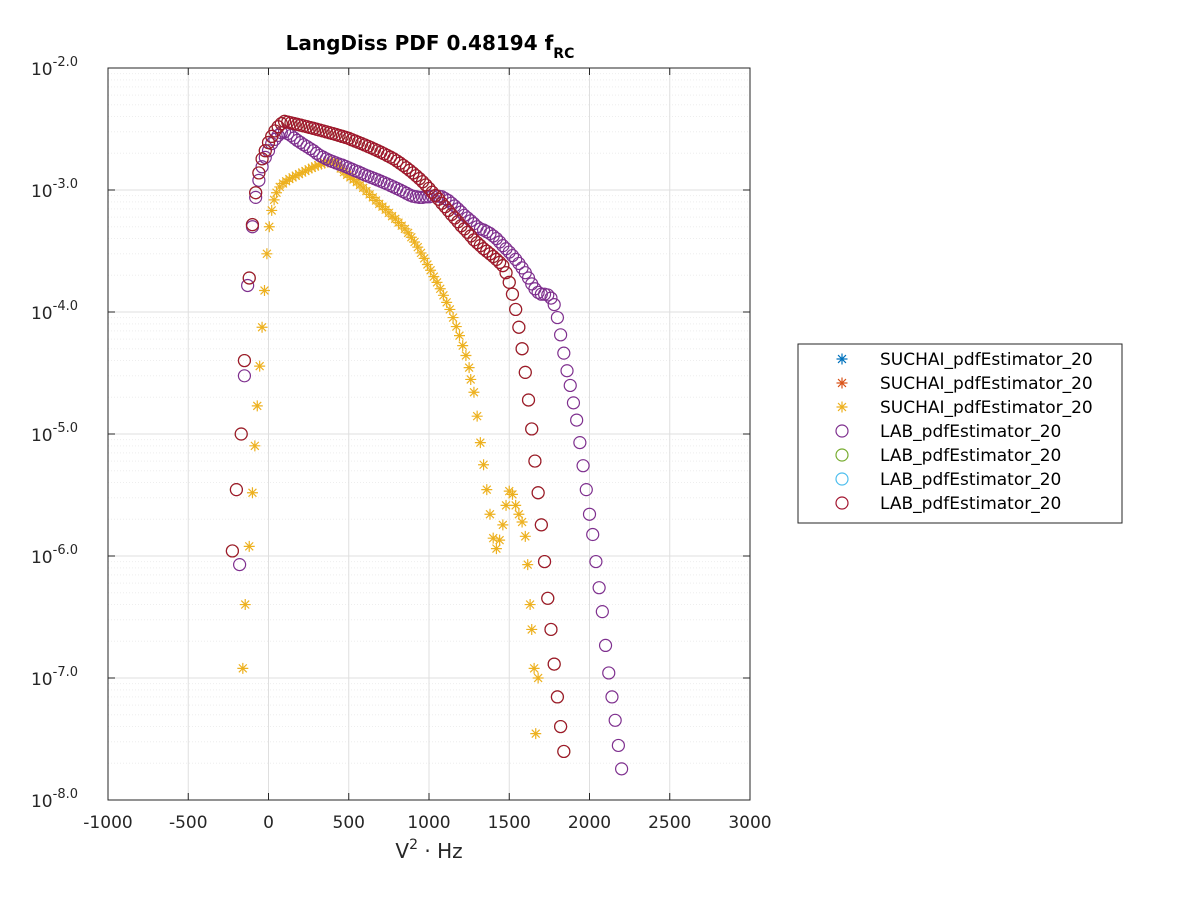 Image resolution: width=1200 pixels, height=900 pixels. Describe the element at coordinates (413, 845) in the screenshot. I see `x-axis-label-superscript: 2` at that location.